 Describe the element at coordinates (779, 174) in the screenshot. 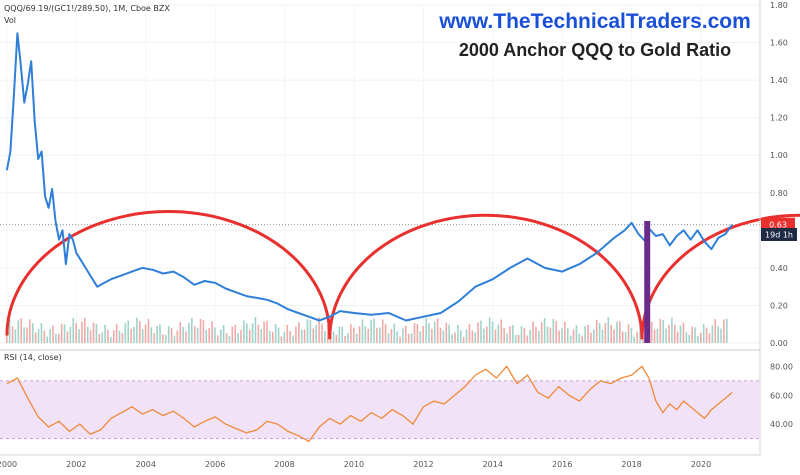

I see `price-y-axis: 0.000.200.400.600.801.001.201.401.601.80` at that location.